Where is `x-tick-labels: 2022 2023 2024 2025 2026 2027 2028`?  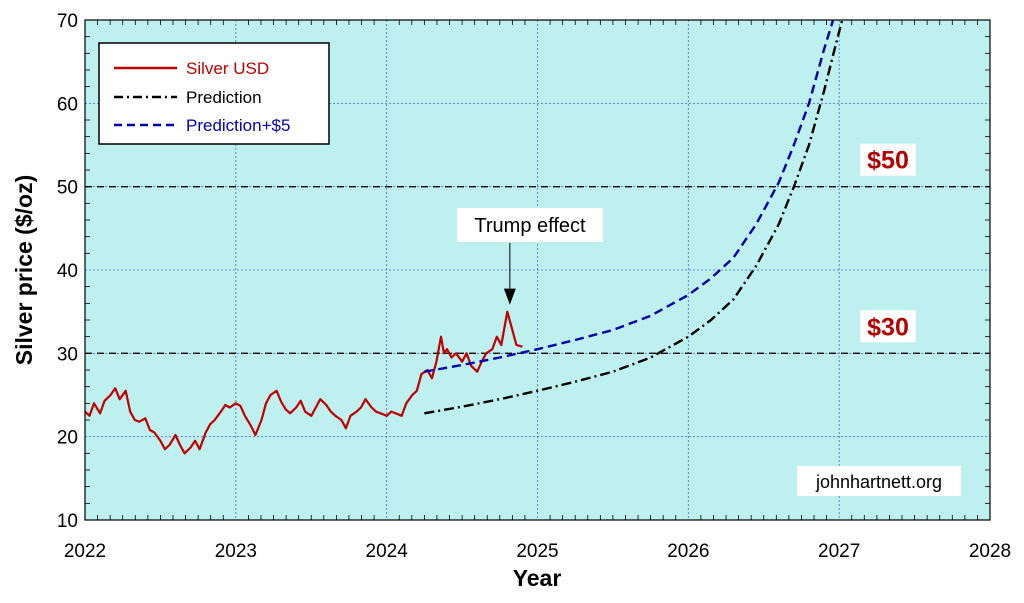 x-tick-labels: 2022 2023 2024 2025 2026 2027 2028 is located at coordinates (537, 551).